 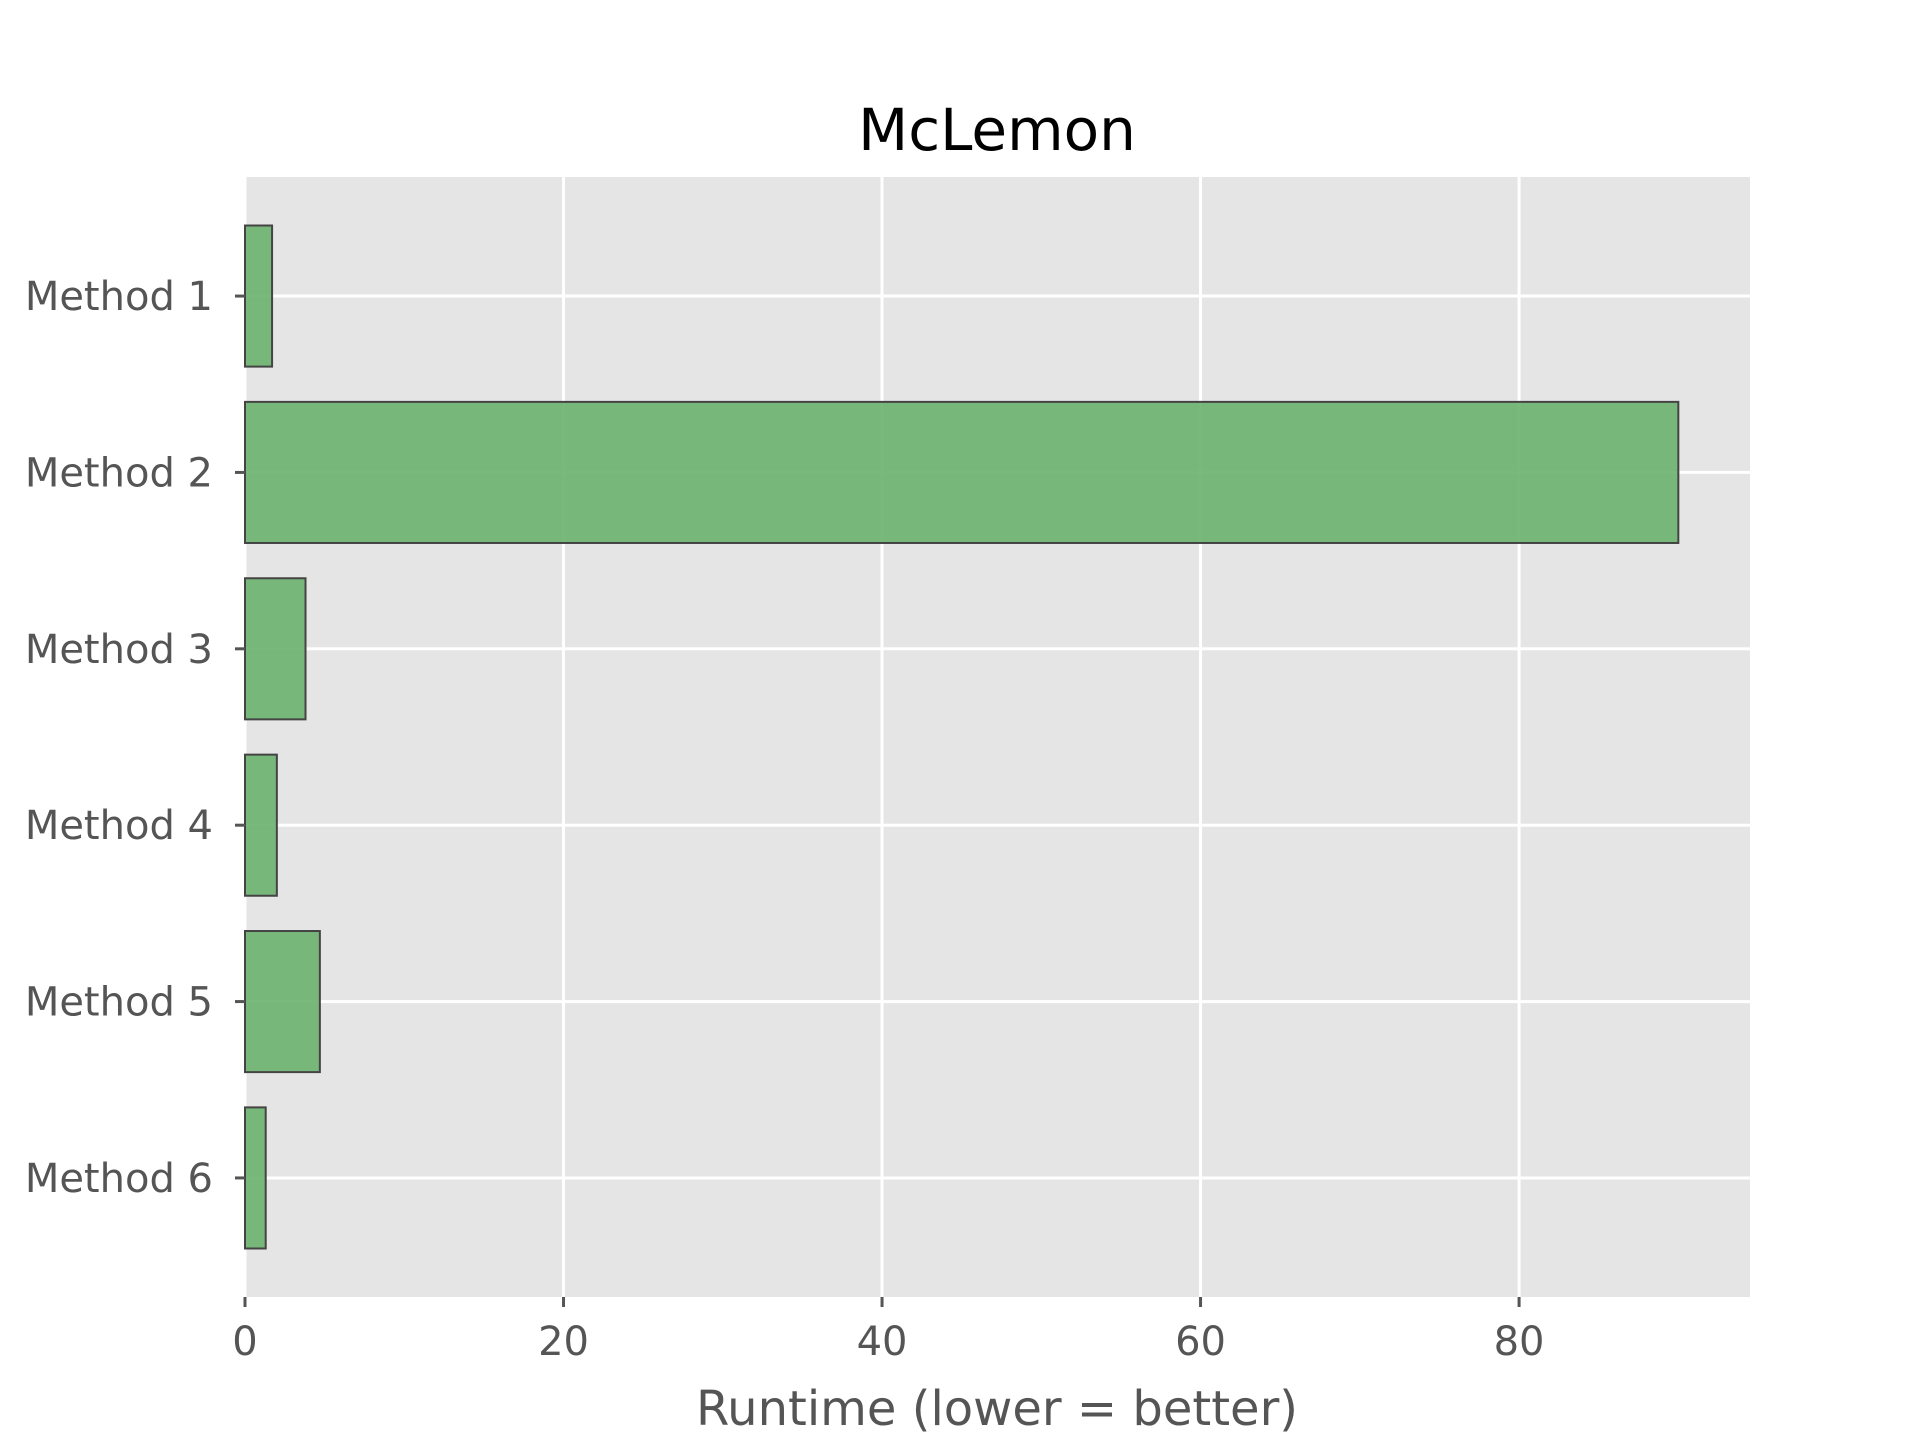 I want to click on y-tick-label: Method 5, so click(x=119, y=1003).